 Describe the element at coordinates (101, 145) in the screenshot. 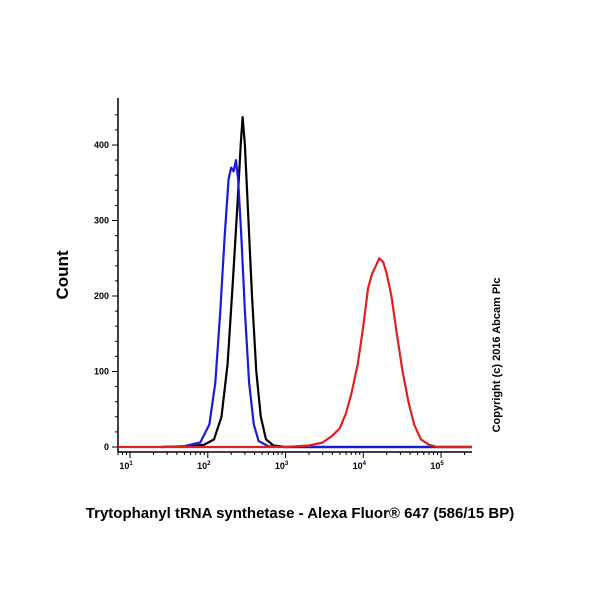

I see `y-tick-label: 400` at that location.